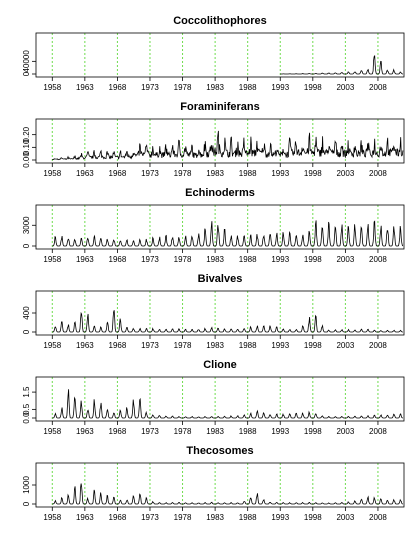  I want to click on y-tick-label: 1000, so click(26, 485).